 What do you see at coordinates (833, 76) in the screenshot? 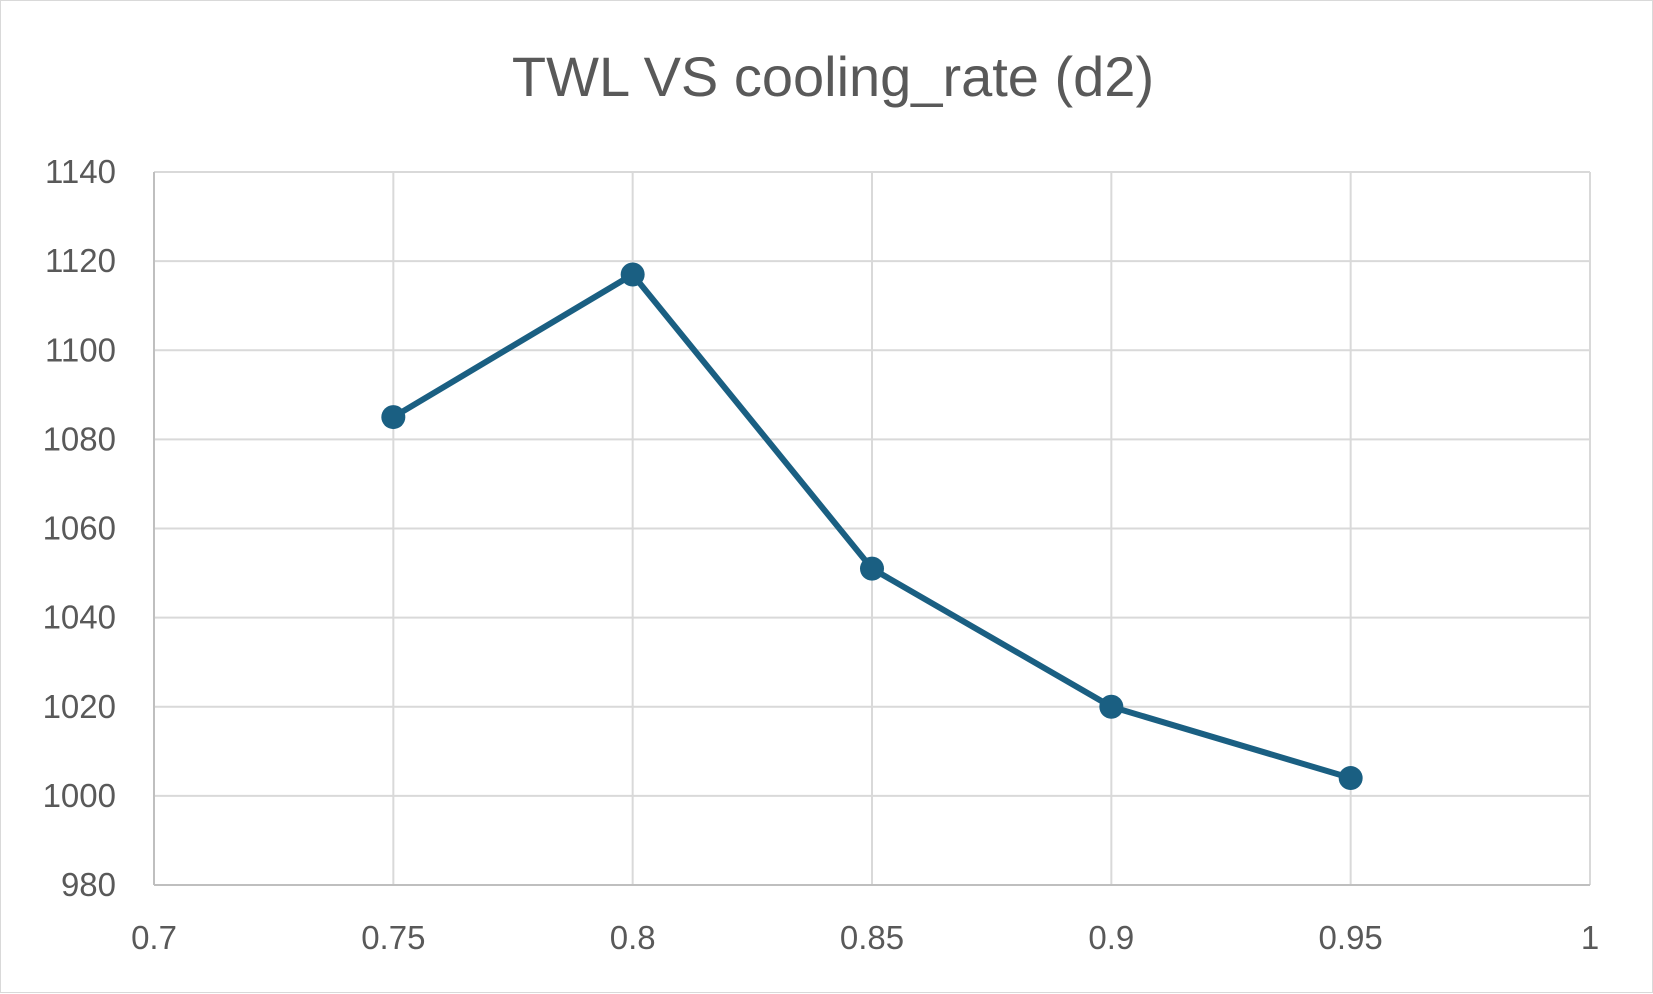
I see `chart-title: TWL VS cooling_rate (d2)` at bounding box center [833, 76].